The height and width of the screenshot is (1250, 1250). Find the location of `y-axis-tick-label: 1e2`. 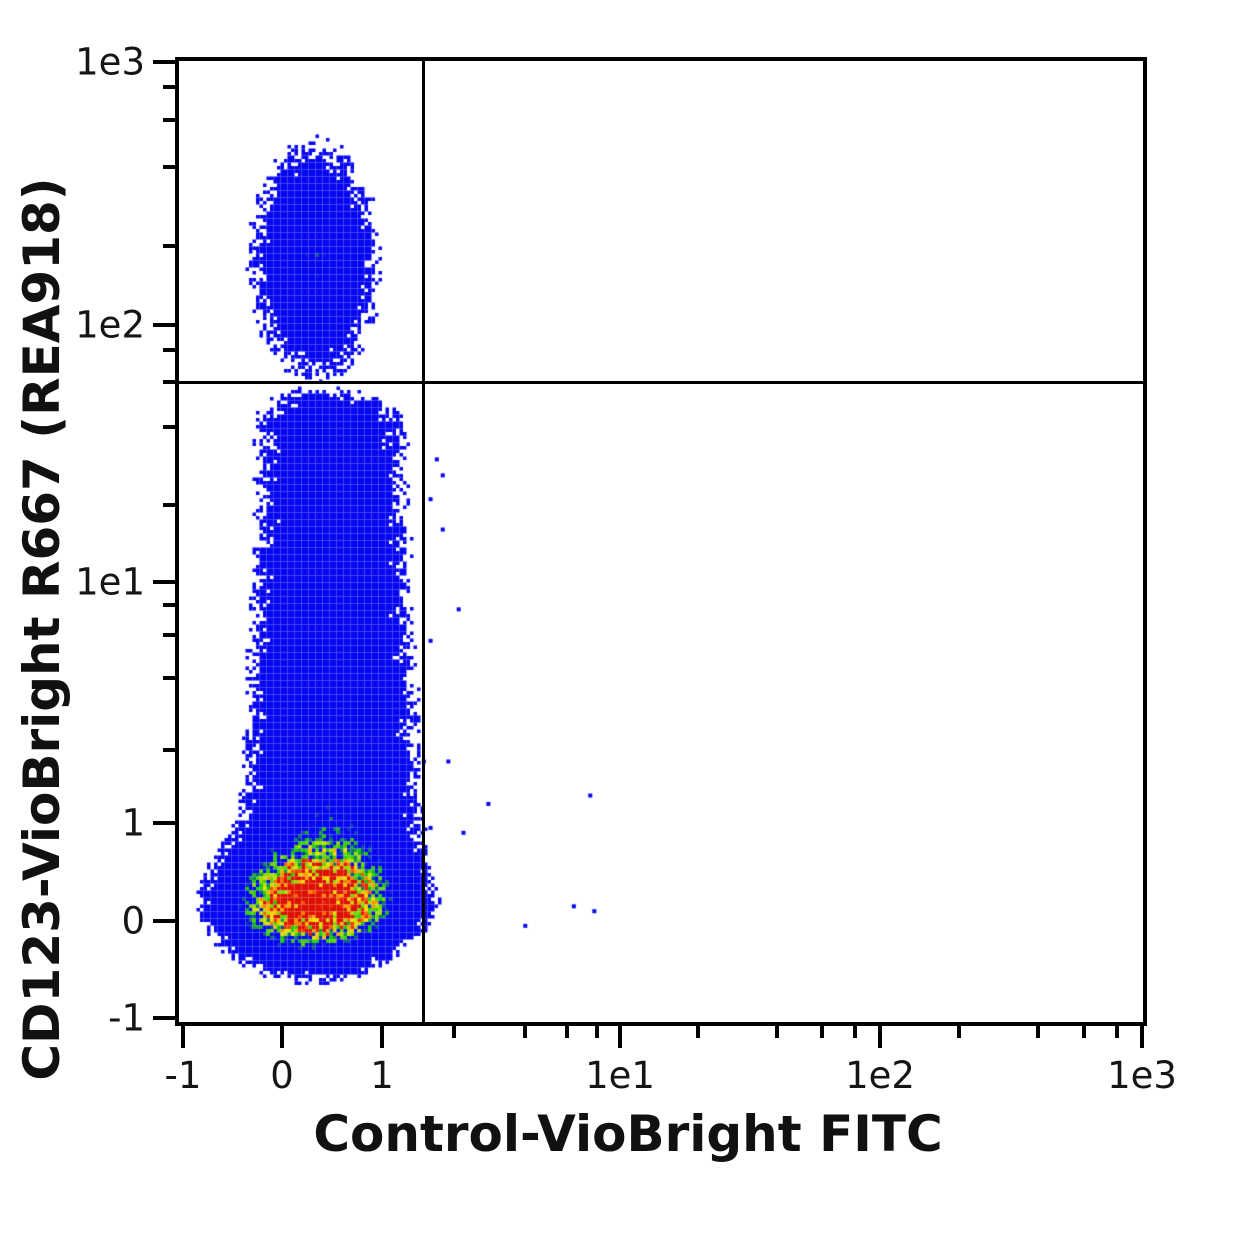

y-axis-tick-label: 1e2 is located at coordinates (110, 325).